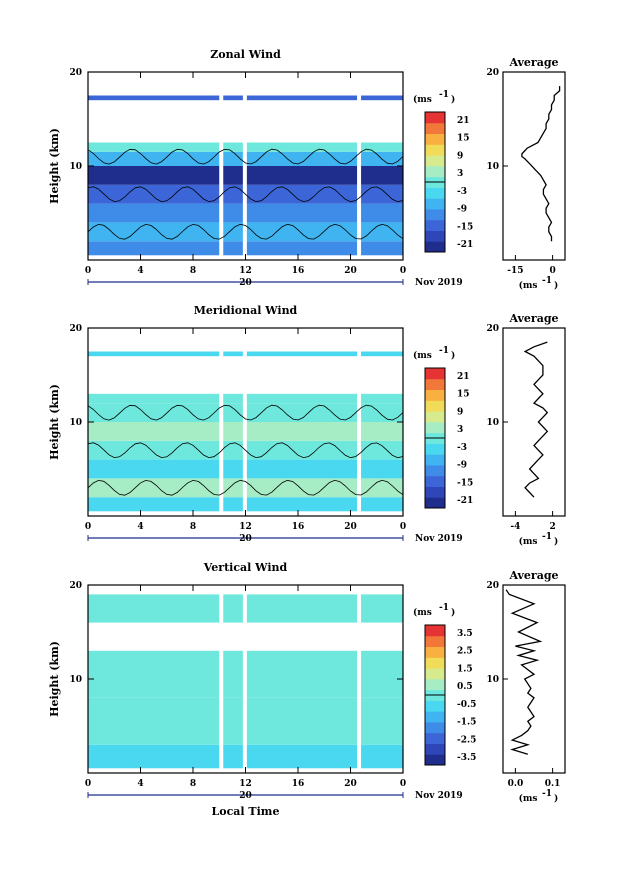  I want to click on panel-title: Vertical Wind, so click(245, 567).